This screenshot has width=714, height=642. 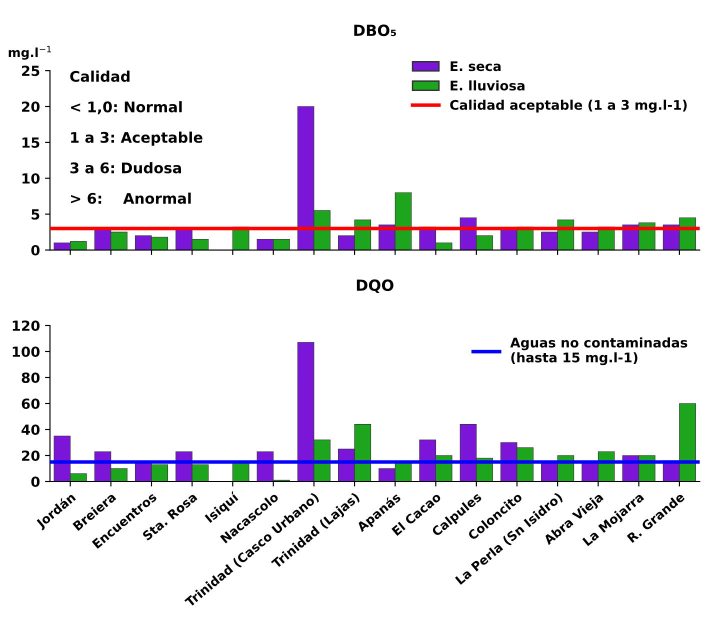 What do you see at coordinates (475, 66) in the screenshot?
I see `legend-label: E. seca` at bounding box center [475, 66].